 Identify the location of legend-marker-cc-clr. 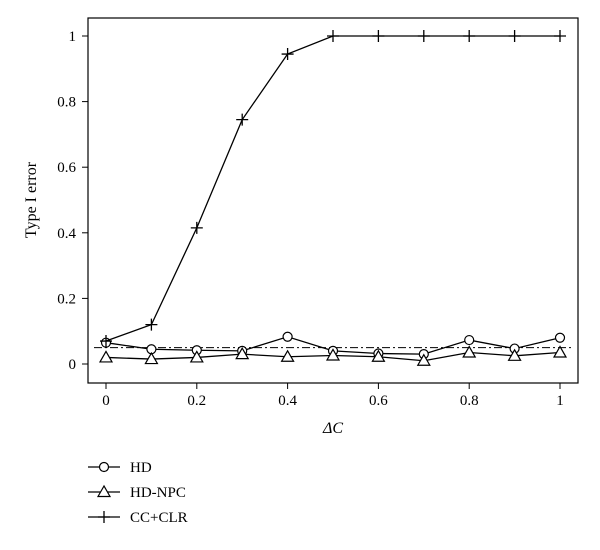
(104, 517).